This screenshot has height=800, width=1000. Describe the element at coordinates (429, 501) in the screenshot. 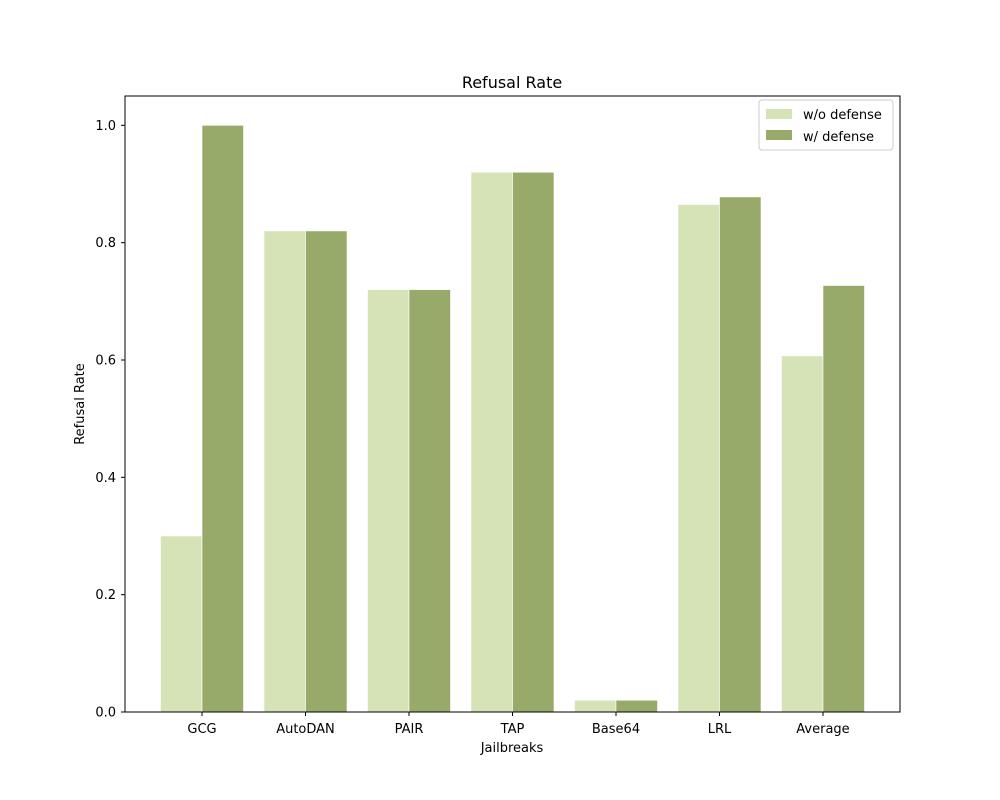

I see `bar-pair-w-defense` at that location.